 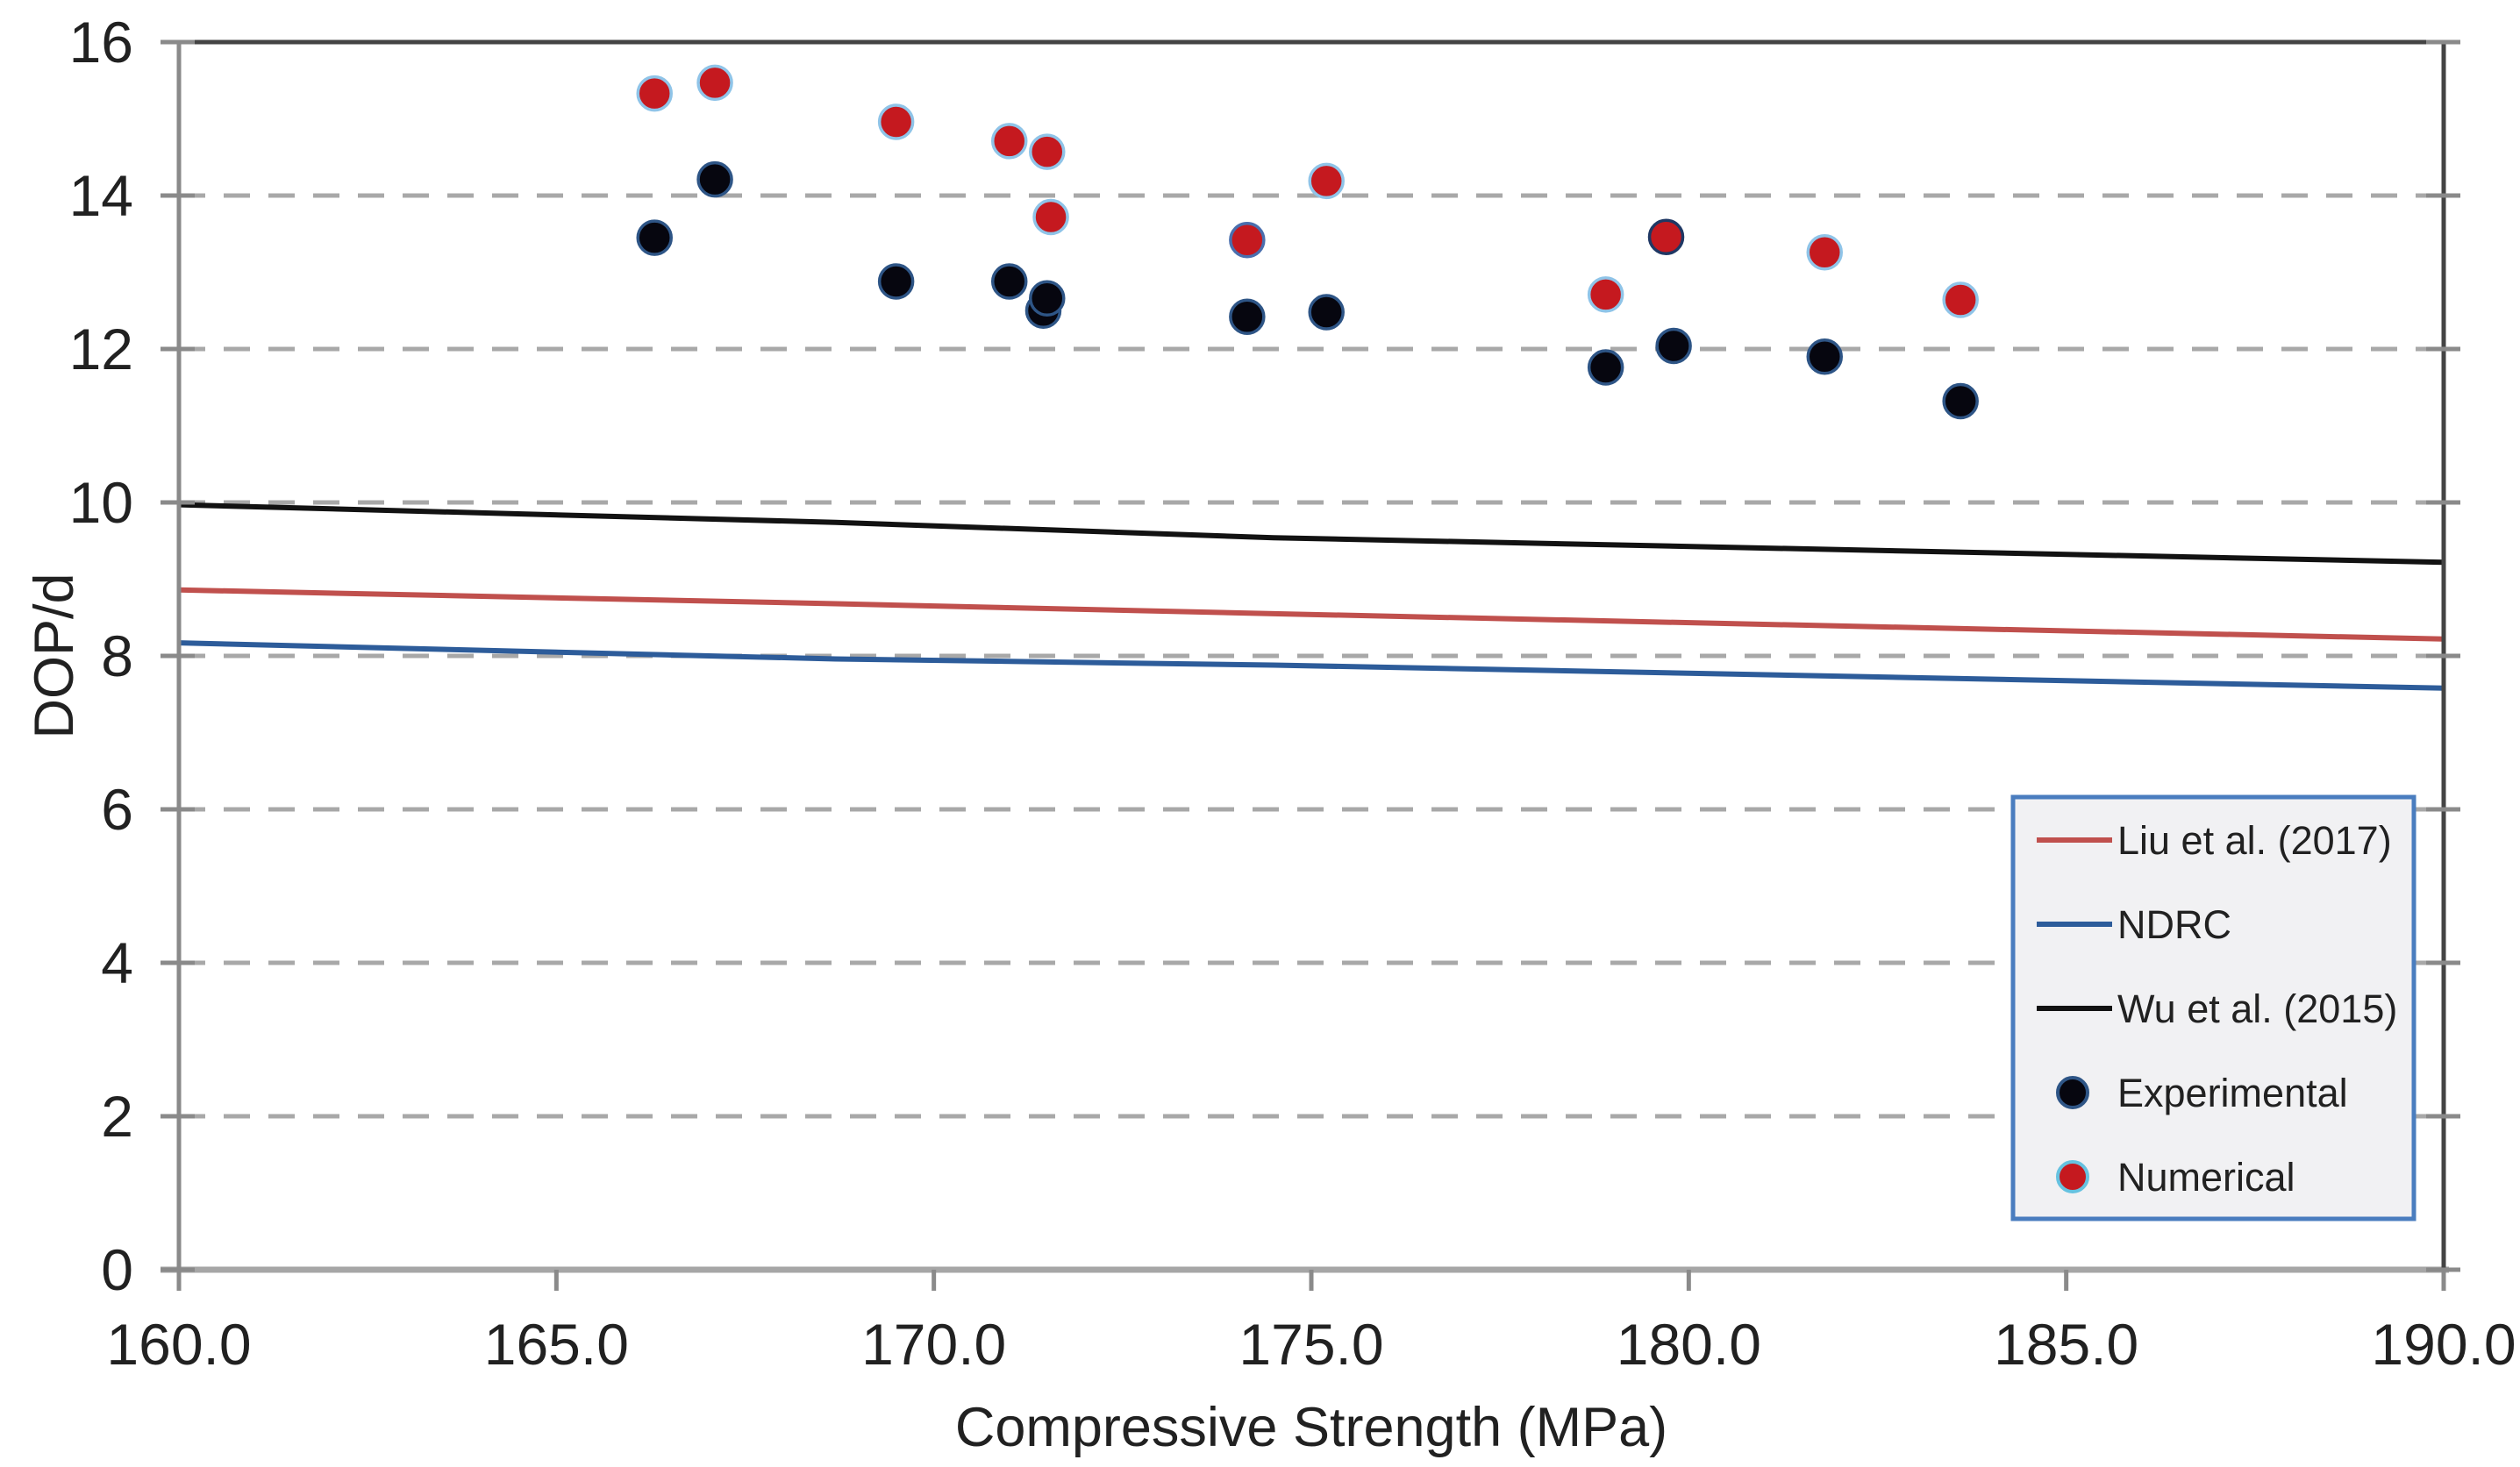 I want to click on x-tick-label-170.0: 170.0, so click(x=933, y=1344).